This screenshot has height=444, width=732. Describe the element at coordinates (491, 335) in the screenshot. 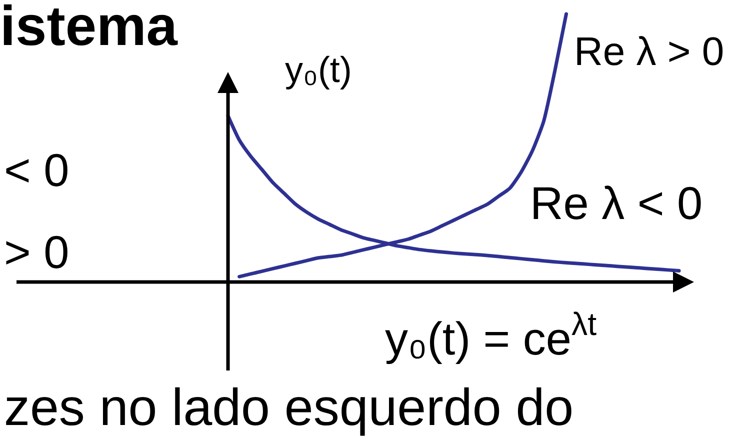

I see `text: y₀(t) = ce$^{λt}$` at that location.